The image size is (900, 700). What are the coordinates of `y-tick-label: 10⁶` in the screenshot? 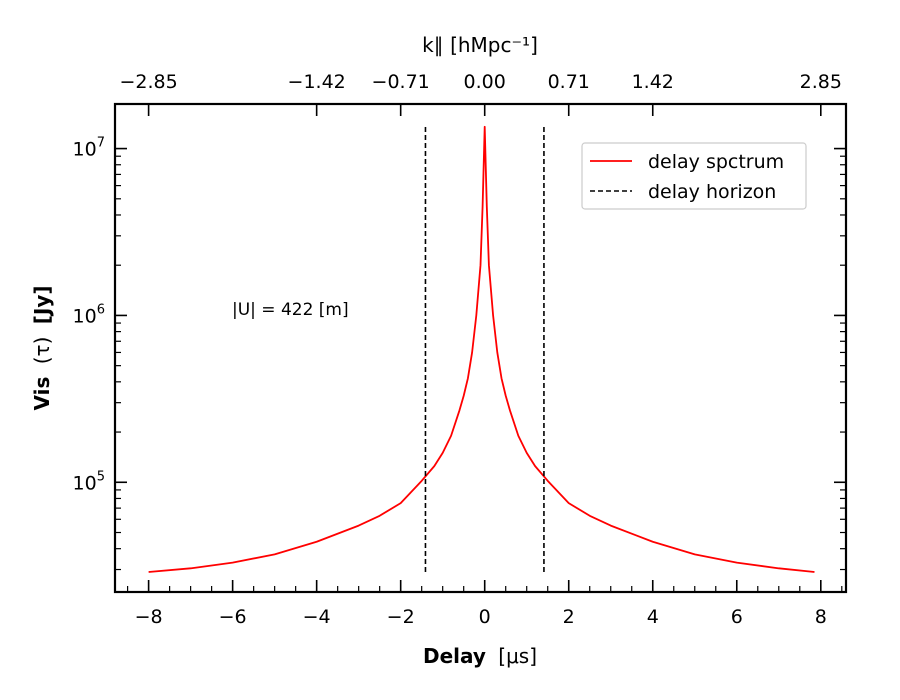 It's located at (89, 314).